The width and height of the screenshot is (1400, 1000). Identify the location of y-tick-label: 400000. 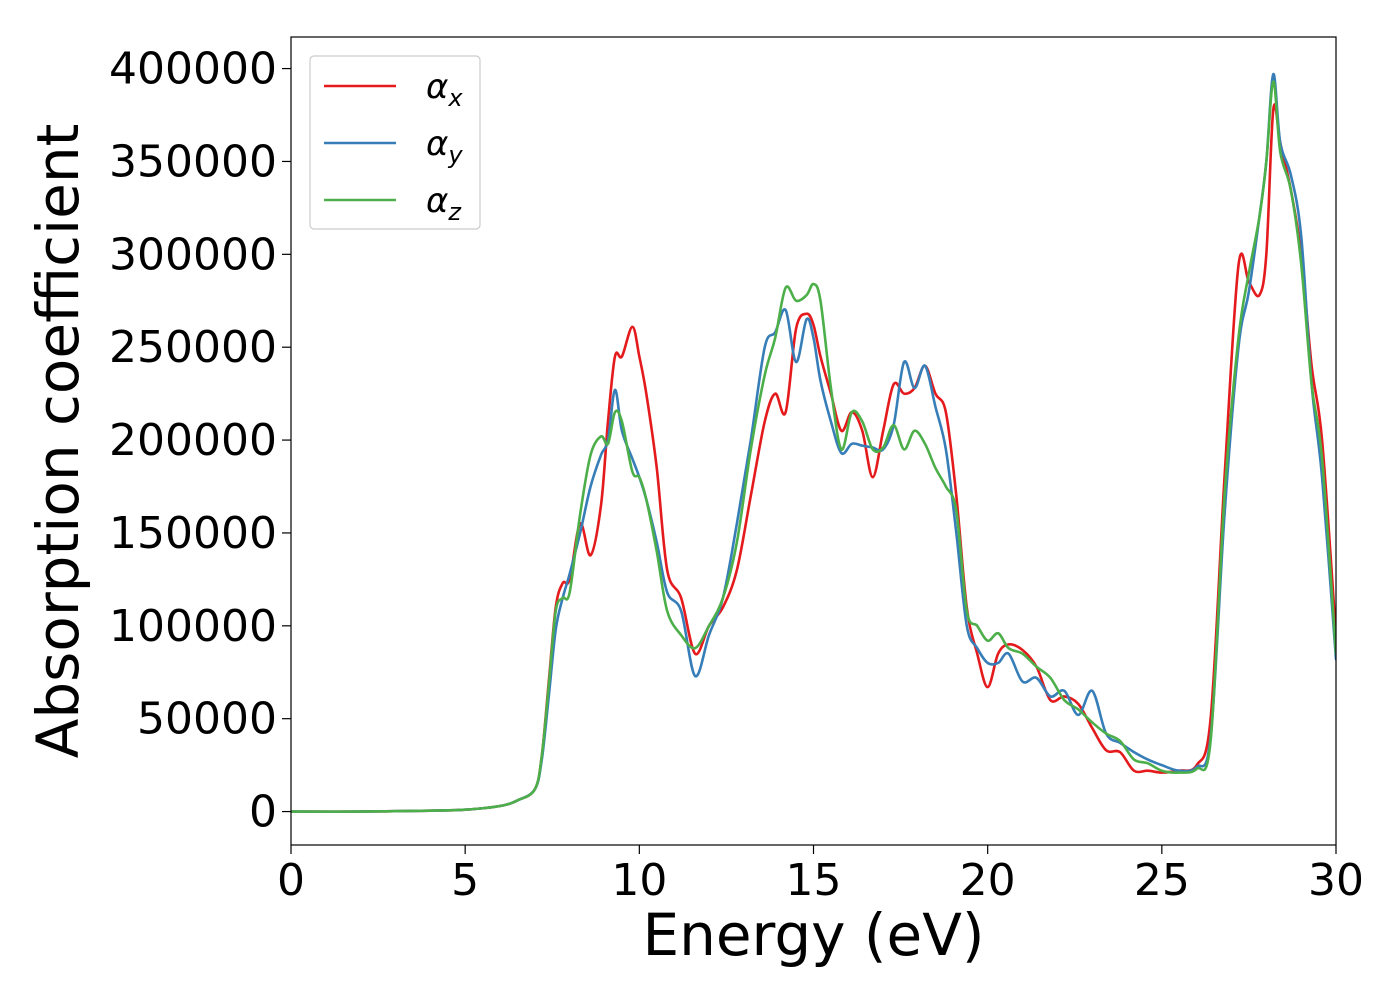
(193, 69).